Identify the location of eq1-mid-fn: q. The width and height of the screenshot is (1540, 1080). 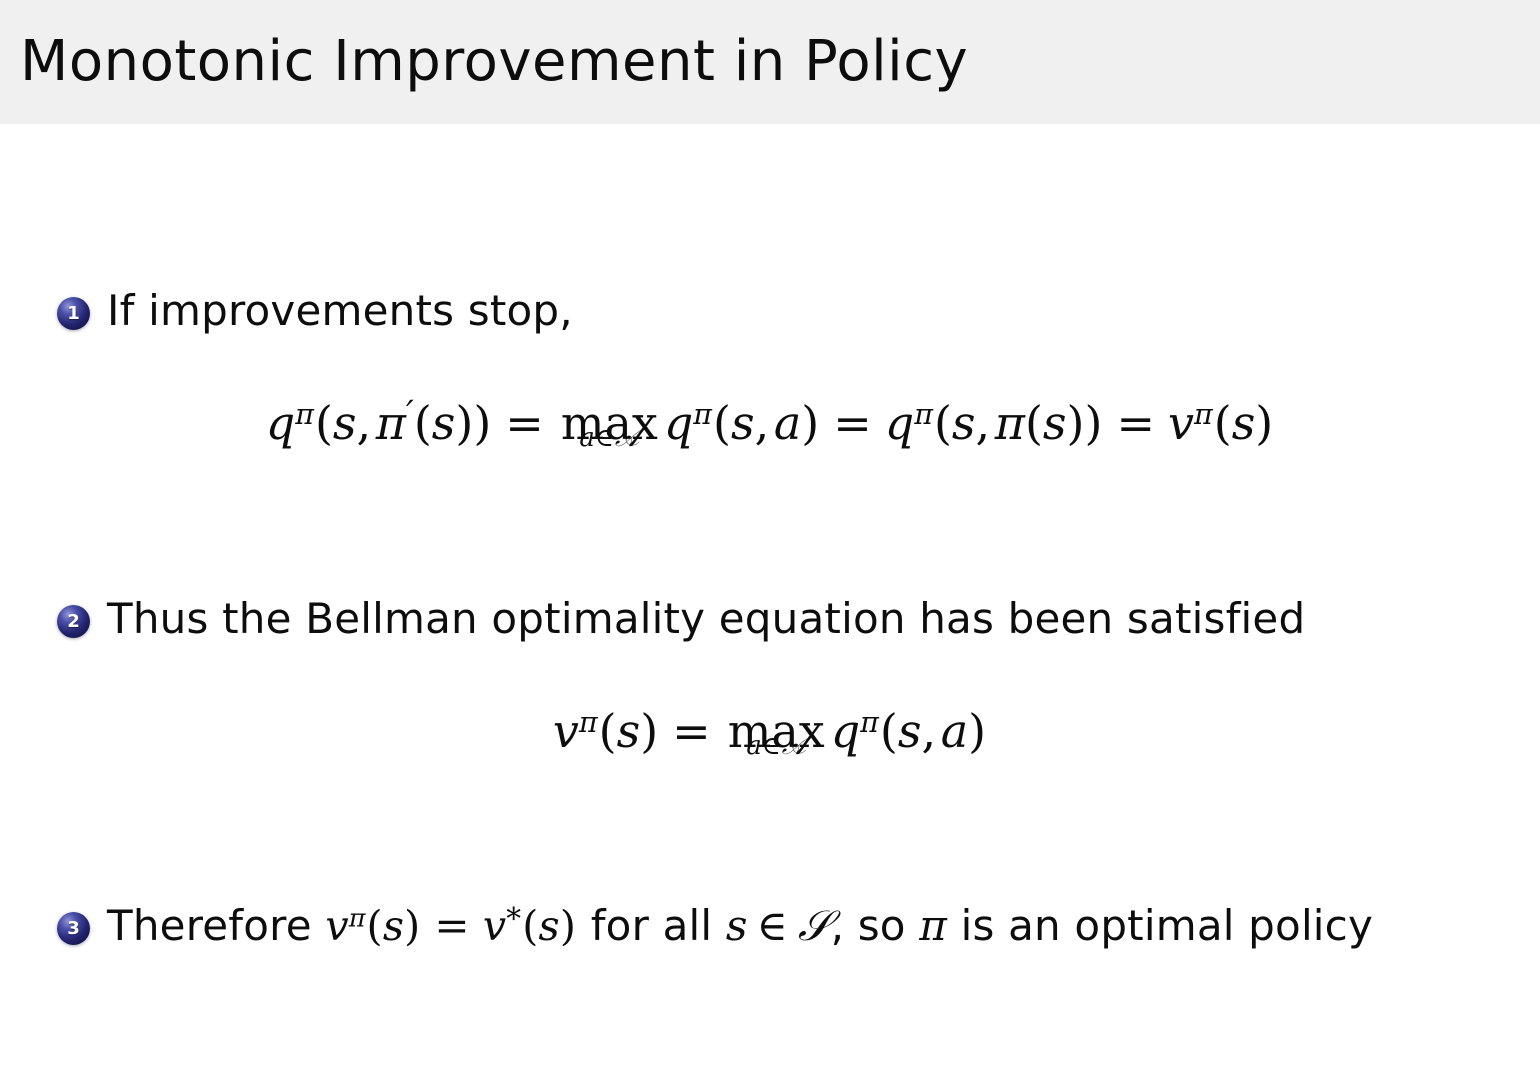
(678, 422).